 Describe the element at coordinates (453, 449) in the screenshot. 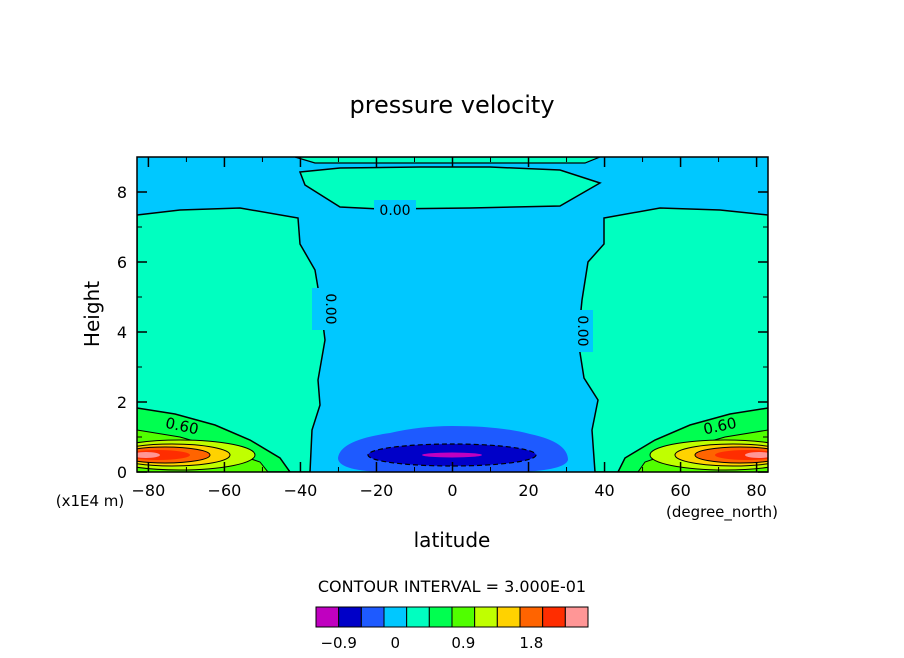

I see `region-equatorial-min` at that location.